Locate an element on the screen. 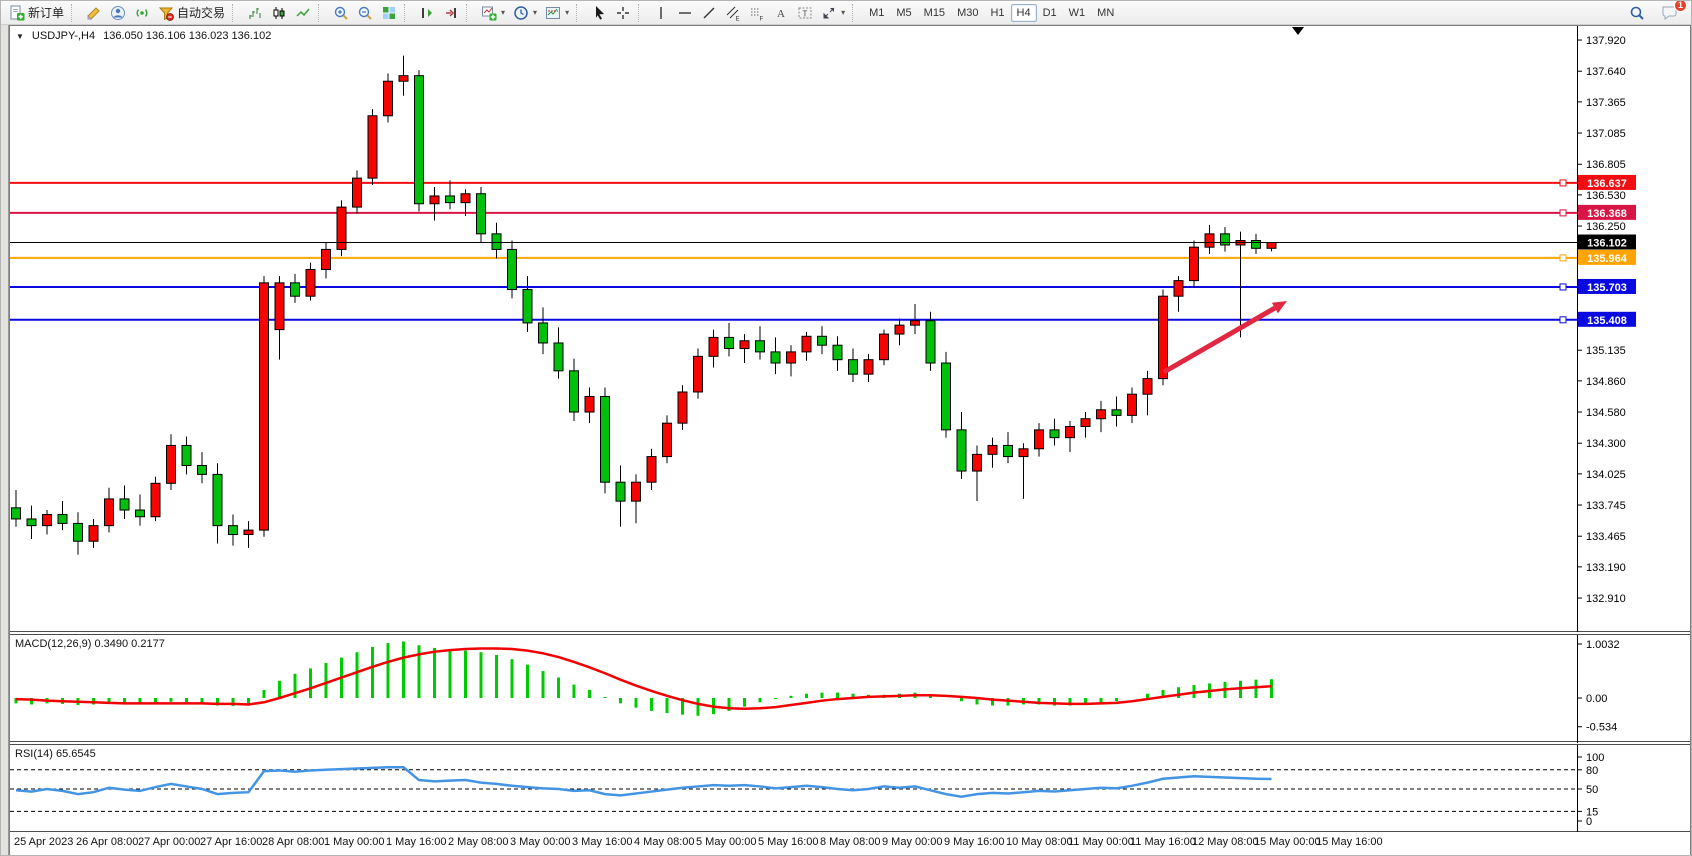  chart-shift-button is located at coordinates (451, 13).